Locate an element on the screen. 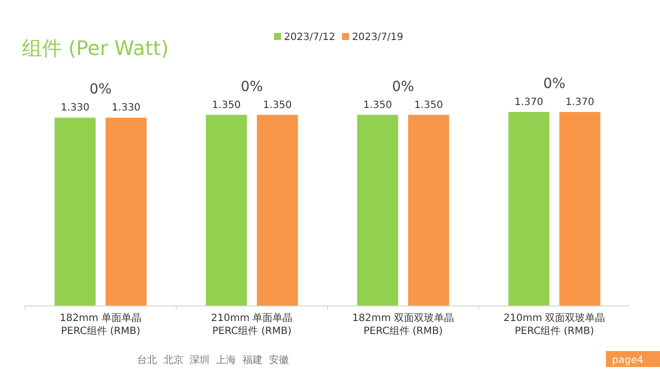 This screenshot has width=660, height=372. x-tick-label: 210mm 双面双玻单晶 PERC组件 (RMB) is located at coordinates (555, 324).